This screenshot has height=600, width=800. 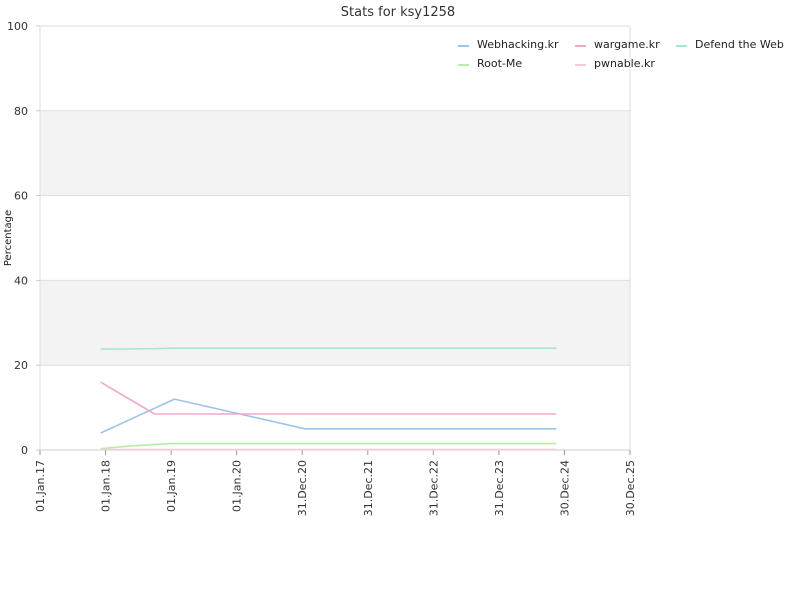 I want to click on y-axis-ticks: 0 20 40 60 80 100, so click(x=23, y=238).